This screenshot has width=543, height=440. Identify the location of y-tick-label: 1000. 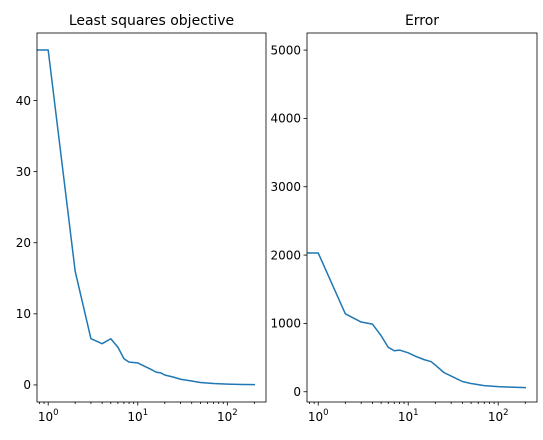
(285, 324).